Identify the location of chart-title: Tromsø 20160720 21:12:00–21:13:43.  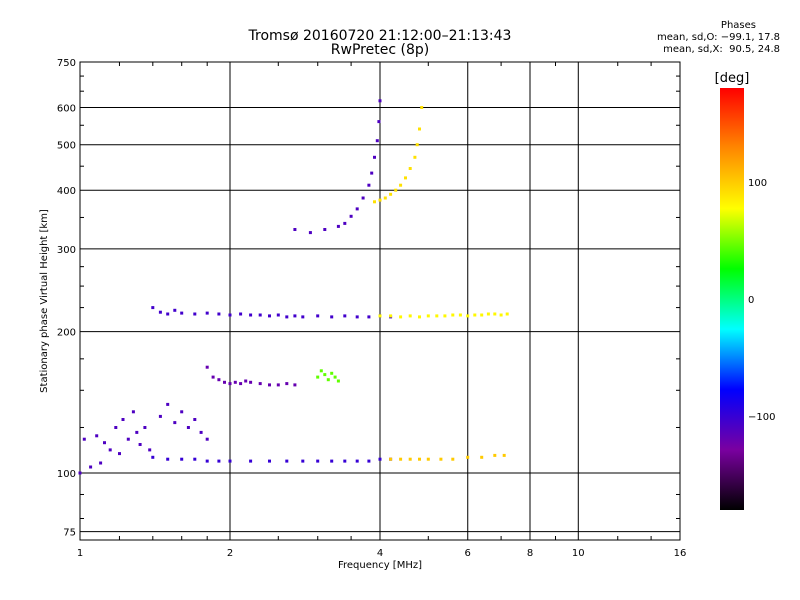
(380, 36).